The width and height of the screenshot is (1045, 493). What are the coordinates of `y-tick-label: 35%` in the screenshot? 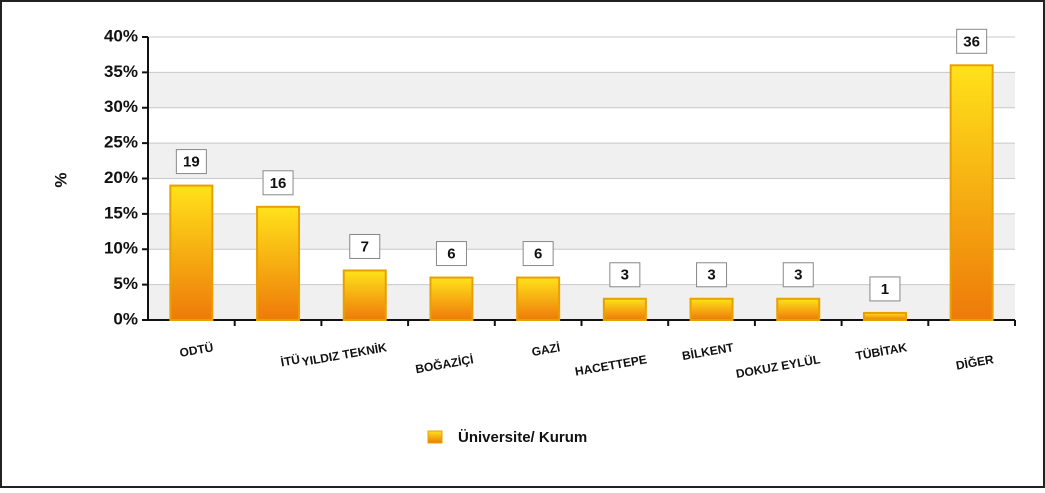 It's located at (121, 71).